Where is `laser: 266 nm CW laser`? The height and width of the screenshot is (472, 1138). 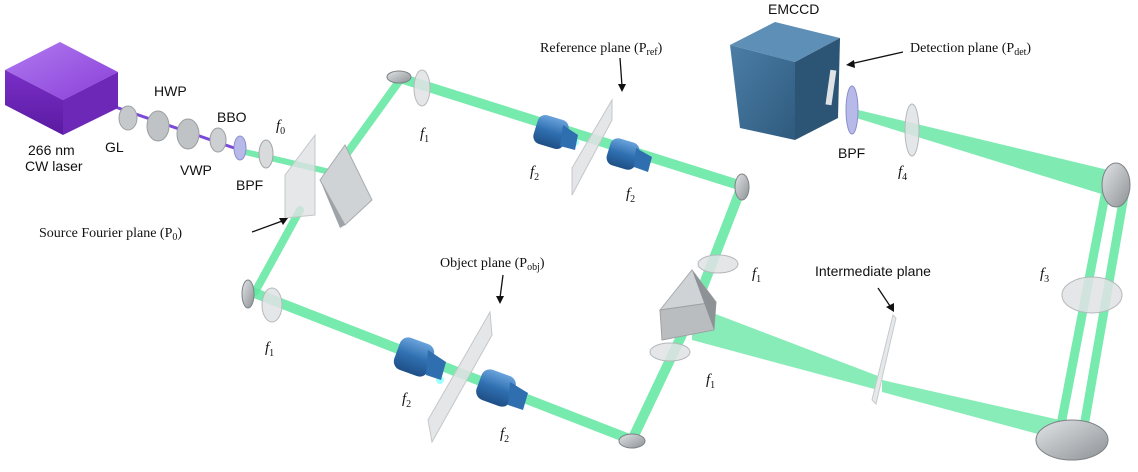 laser: 266 nm CW laser is located at coordinates (61, 108).